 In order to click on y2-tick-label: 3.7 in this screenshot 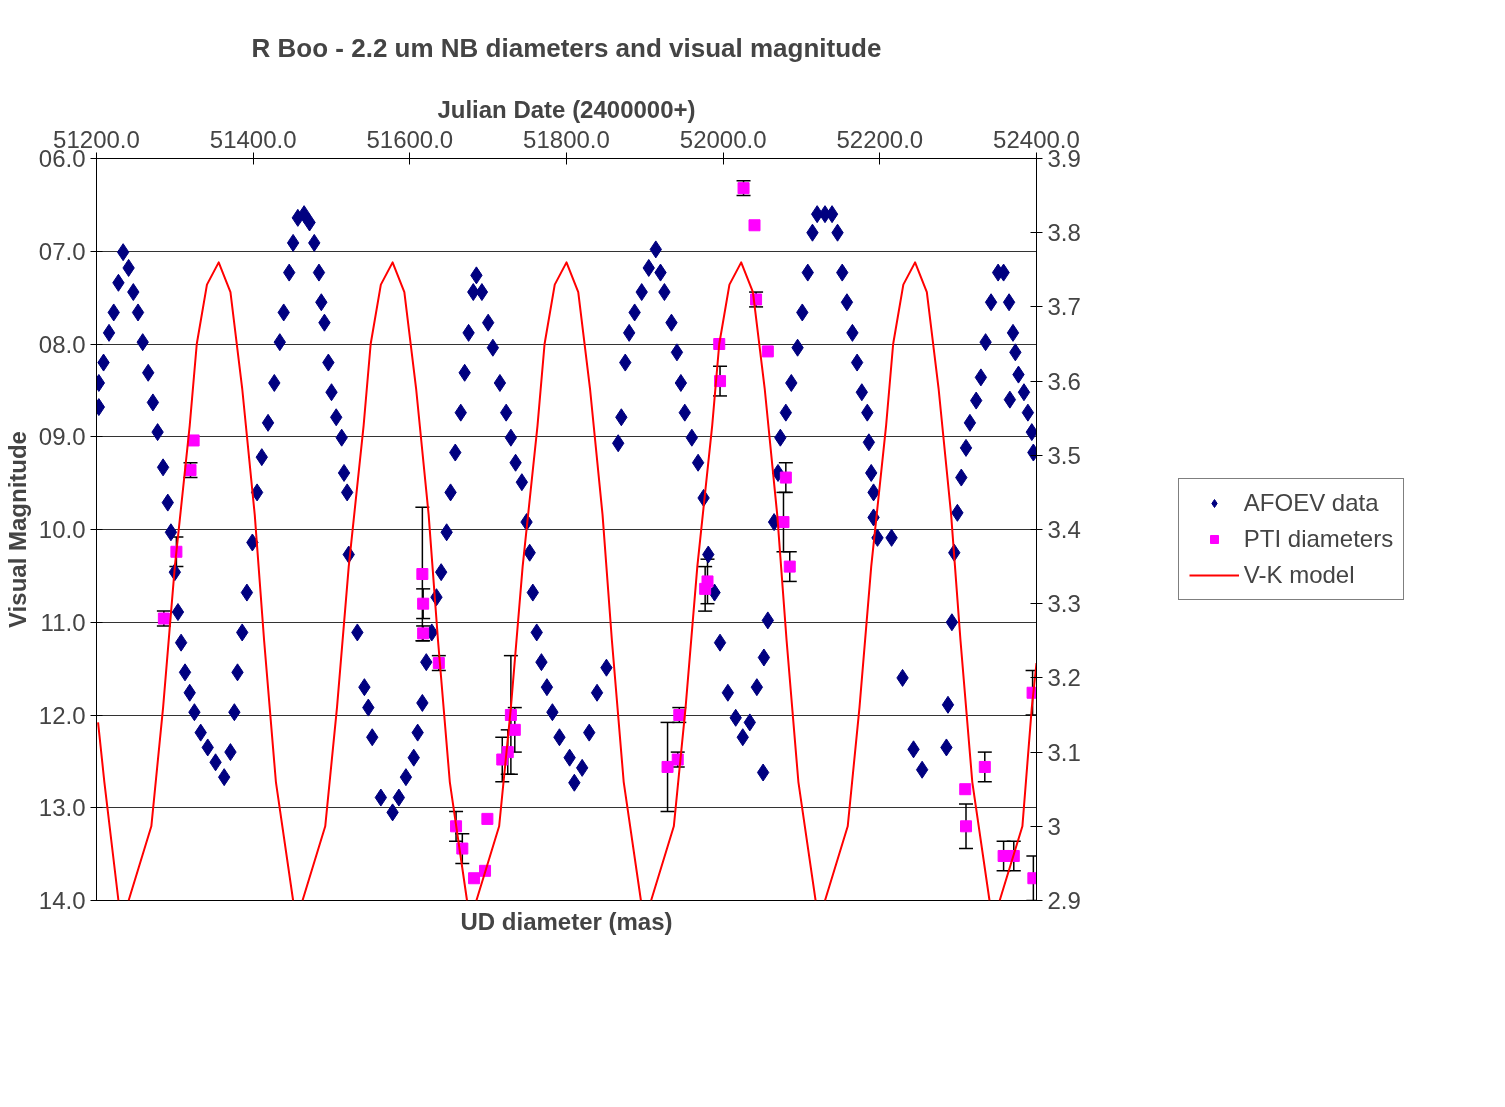, I will do `click(1064, 307)`.